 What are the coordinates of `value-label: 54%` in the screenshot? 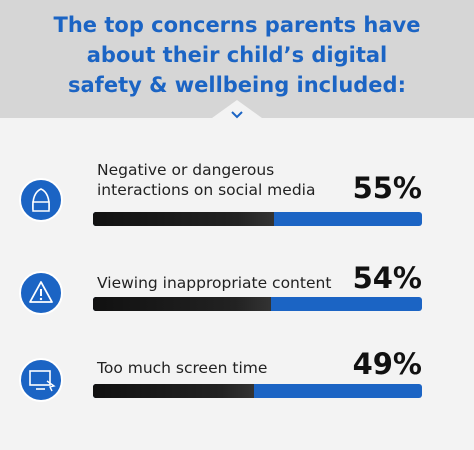 It's located at (387, 278).